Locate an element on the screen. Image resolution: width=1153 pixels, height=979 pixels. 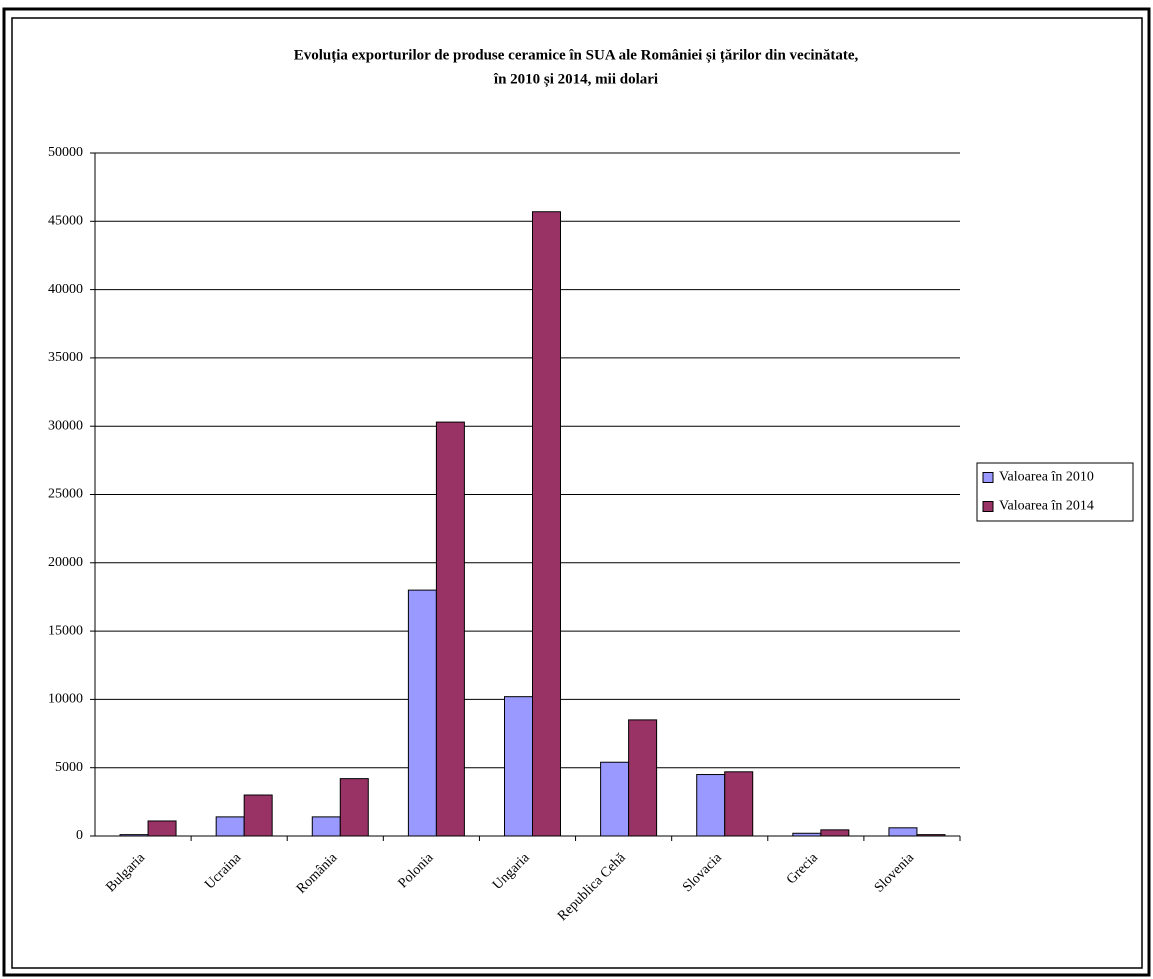
y-tick-label: 0 is located at coordinates (79, 835).